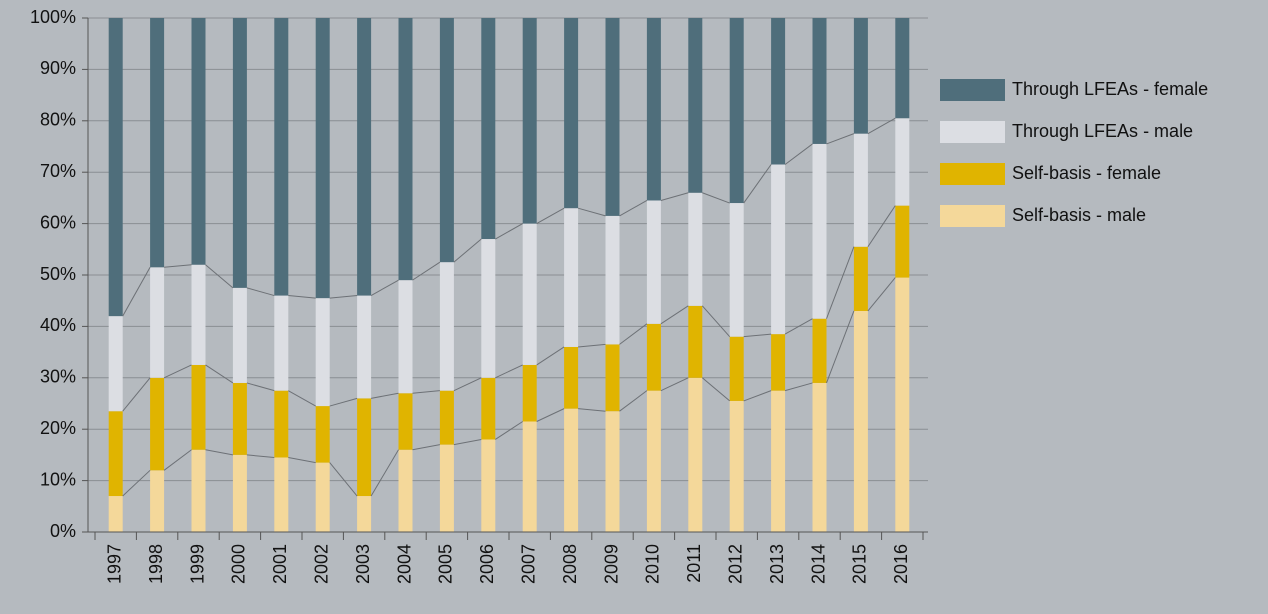 This screenshot has width=1268, height=614. Describe the element at coordinates (446, 564) in the screenshot. I see `x-tick-label: 2005` at that location.